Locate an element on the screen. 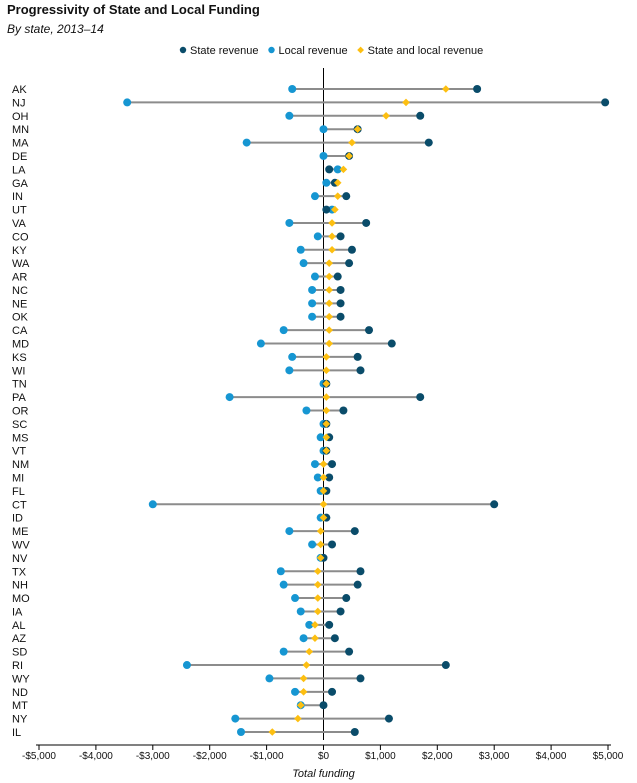 The image size is (637, 783). x-tick-label: -$1,000 is located at coordinates (267, 756).